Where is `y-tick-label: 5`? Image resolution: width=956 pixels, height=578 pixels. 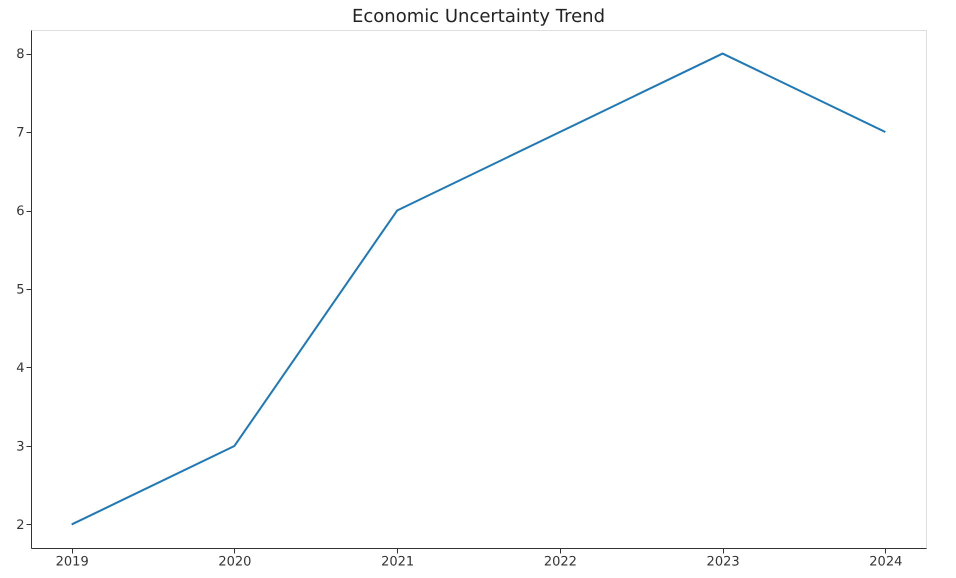 y-tick-label: 5 is located at coordinates (20, 290).